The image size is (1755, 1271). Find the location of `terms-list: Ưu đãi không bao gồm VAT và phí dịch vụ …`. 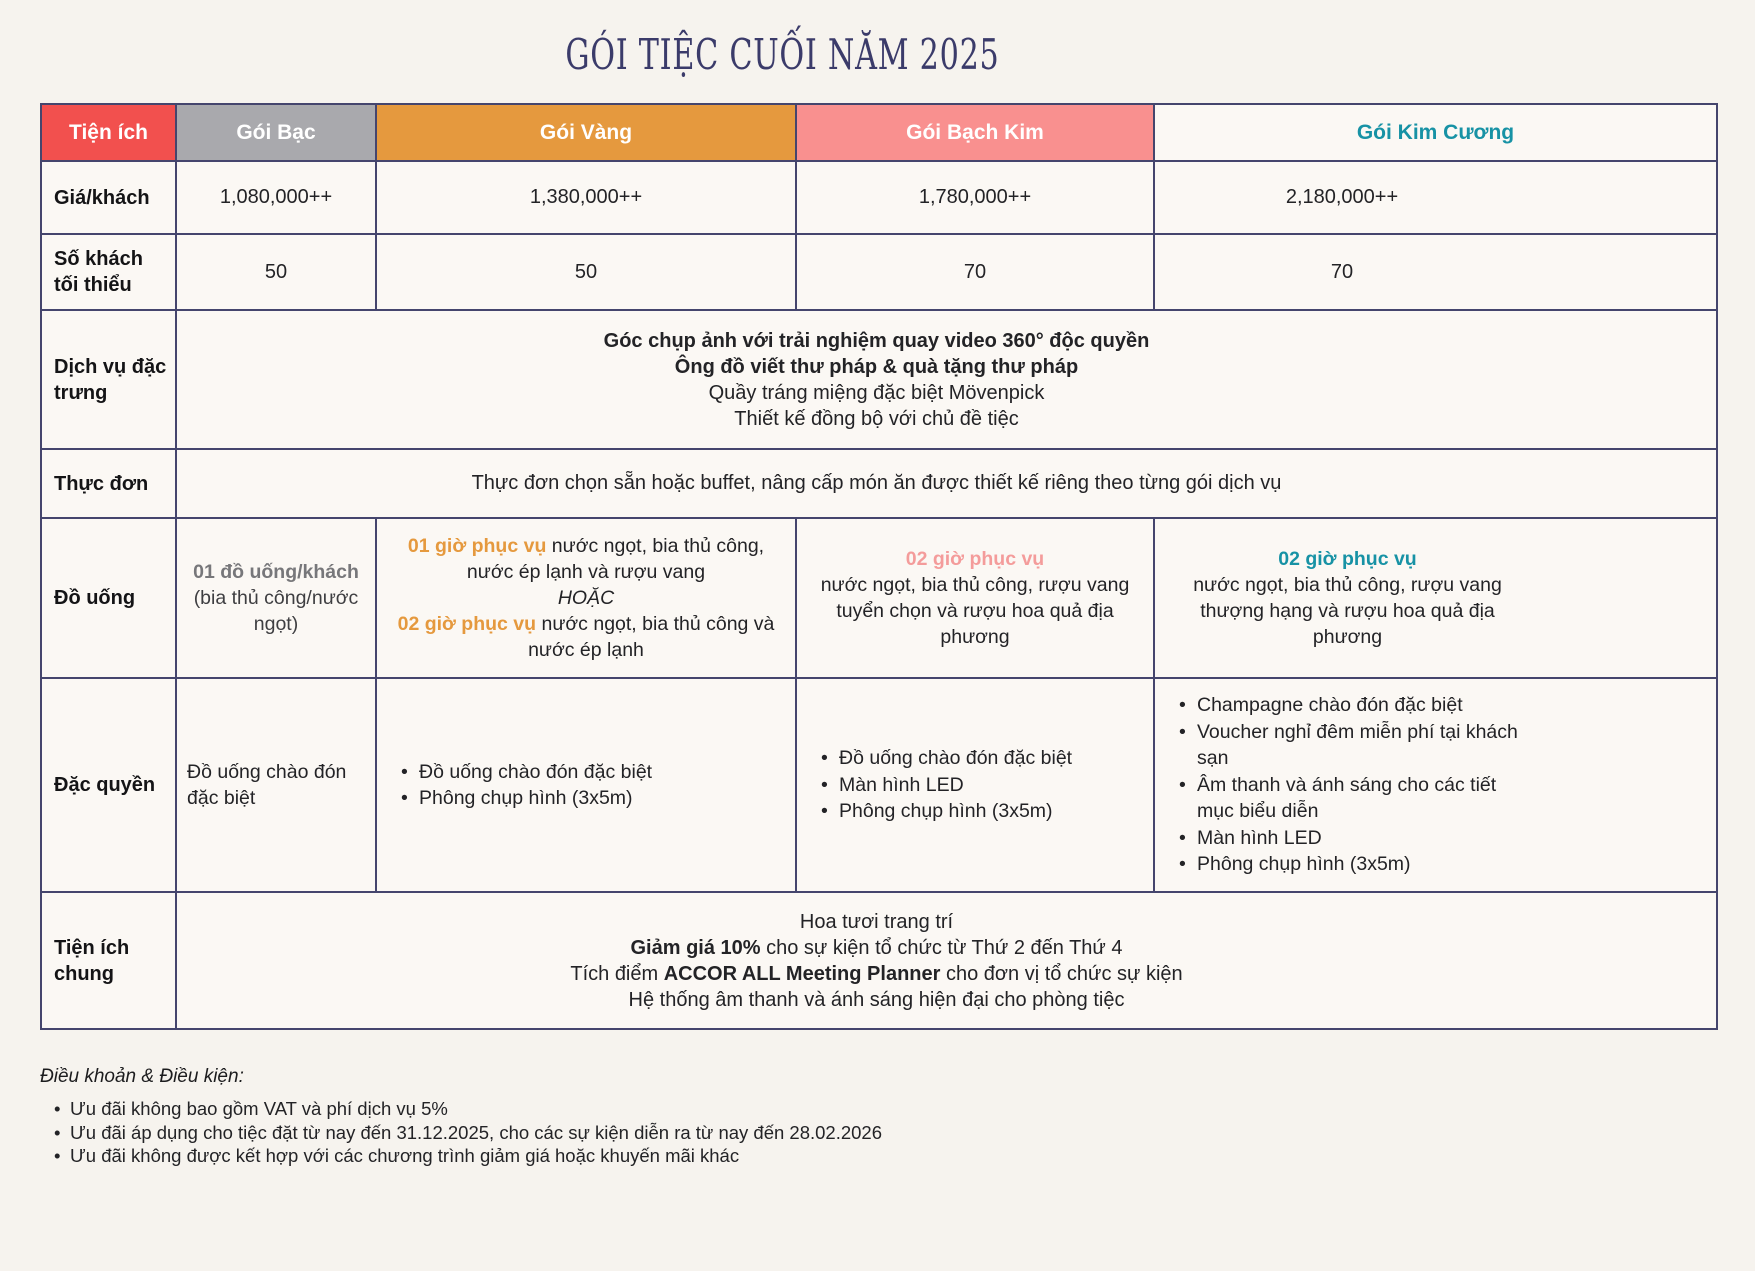

terms-list: Ưu đãi không bao gồm VAT và phí dịch vụ … is located at coordinates (897, 1132).